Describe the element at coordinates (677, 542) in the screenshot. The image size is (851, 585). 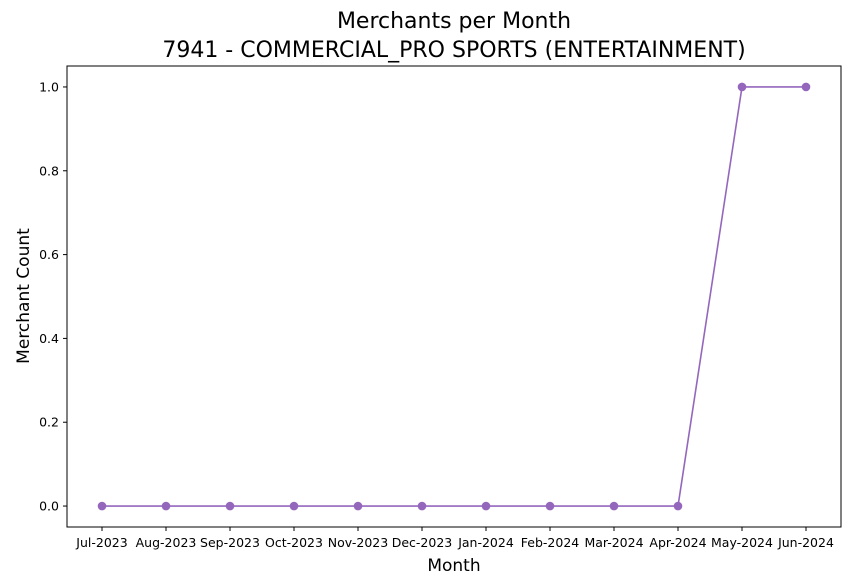
I see `x-tick-label: Apr-2024` at that location.